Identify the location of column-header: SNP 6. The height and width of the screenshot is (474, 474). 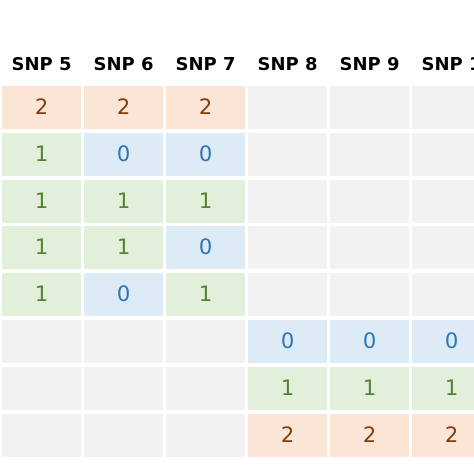
(123, 64).